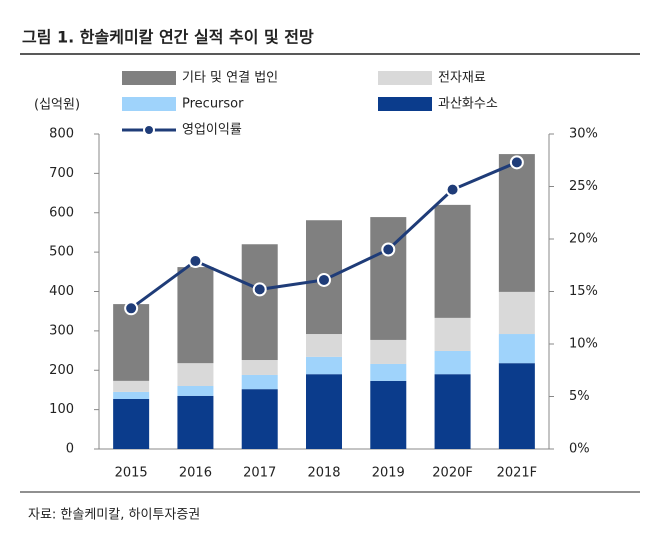 The width and height of the screenshot is (654, 556). What do you see at coordinates (583, 134) in the screenshot?
I see `y2-tick-label: 30%` at bounding box center [583, 134].